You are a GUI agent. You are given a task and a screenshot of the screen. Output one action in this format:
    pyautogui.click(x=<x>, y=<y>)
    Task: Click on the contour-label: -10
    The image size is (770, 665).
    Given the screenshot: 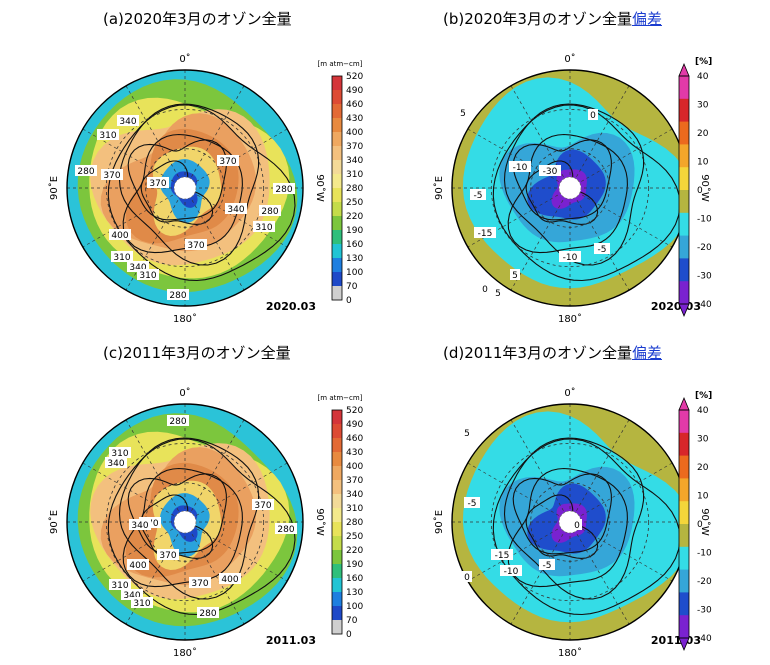 What is the action you would take?
    pyautogui.click(x=570, y=258)
    